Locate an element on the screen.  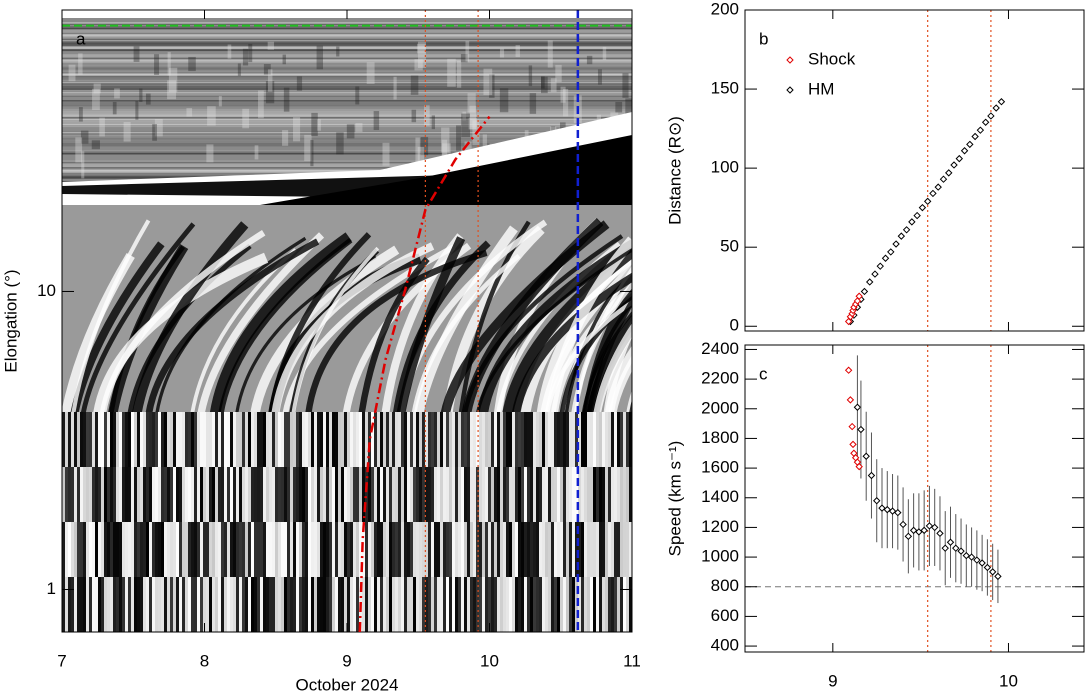
x-tick-label: 11 is located at coordinates (632, 660).